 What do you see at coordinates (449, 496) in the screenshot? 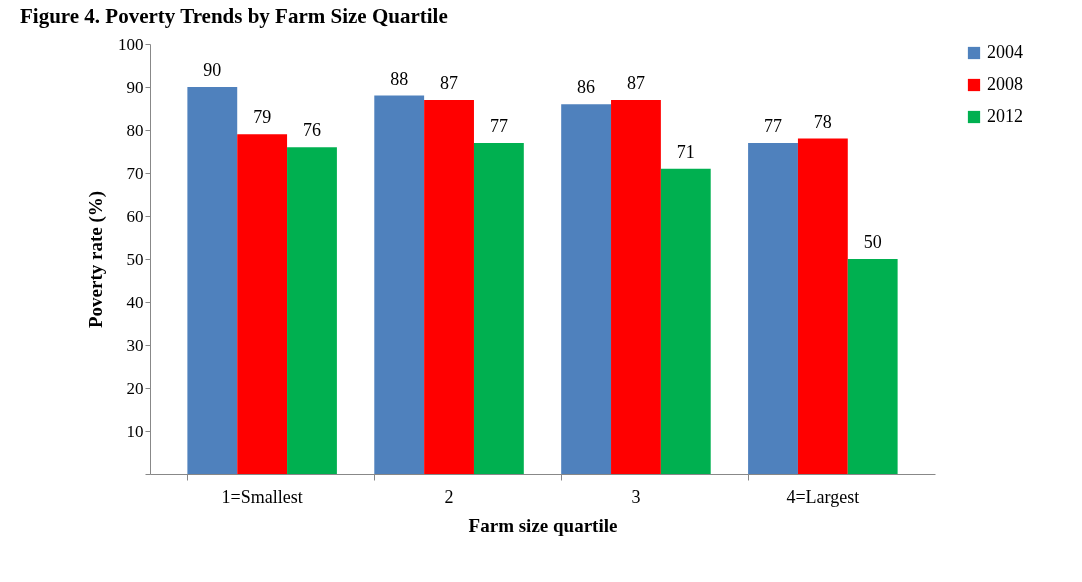
I see `x-tick-label: 2` at bounding box center [449, 496].